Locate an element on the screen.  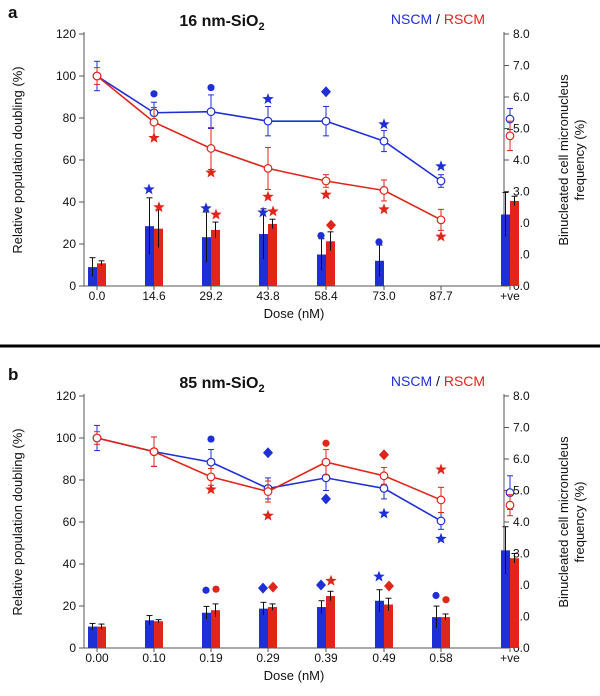
positive-control-point-rscm is located at coordinates (510, 505).